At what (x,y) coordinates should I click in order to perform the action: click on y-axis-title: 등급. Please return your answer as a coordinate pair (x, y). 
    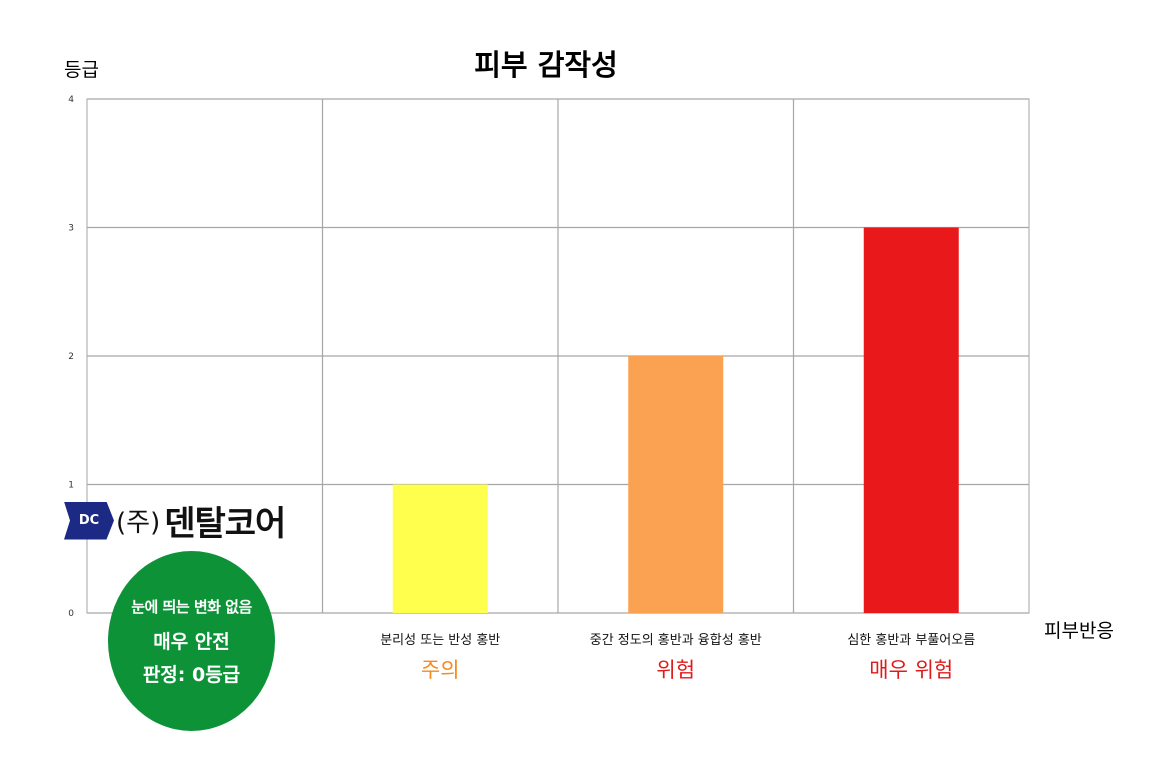
    Looking at the image, I should click on (81, 70).